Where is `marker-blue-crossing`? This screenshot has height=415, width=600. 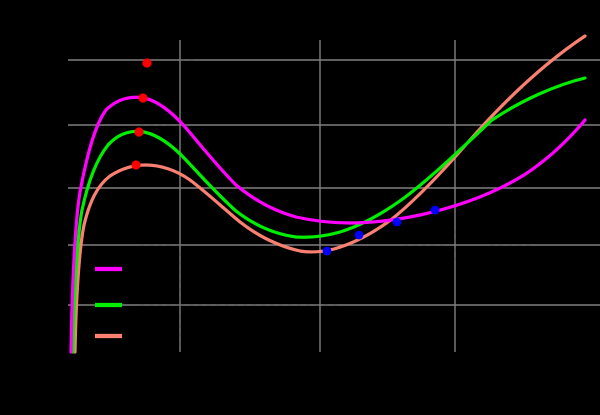
marker-blue-crossing is located at coordinates (435, 210).